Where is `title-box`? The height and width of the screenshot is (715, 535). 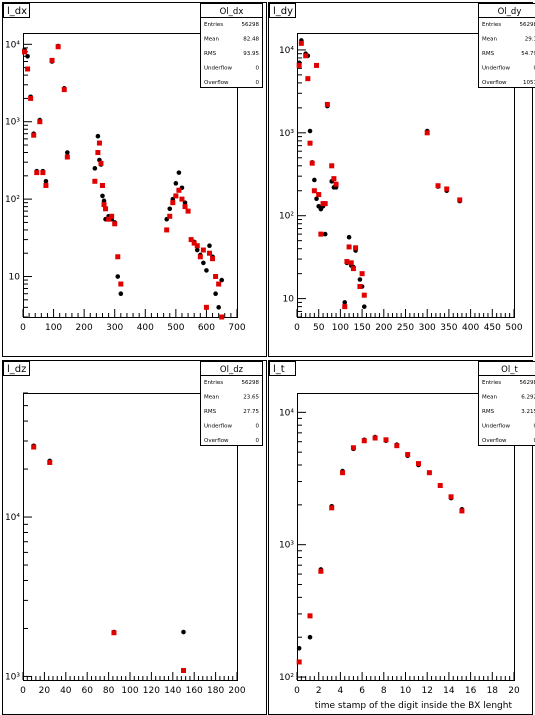
title-box is located at coordinates (16, 368).